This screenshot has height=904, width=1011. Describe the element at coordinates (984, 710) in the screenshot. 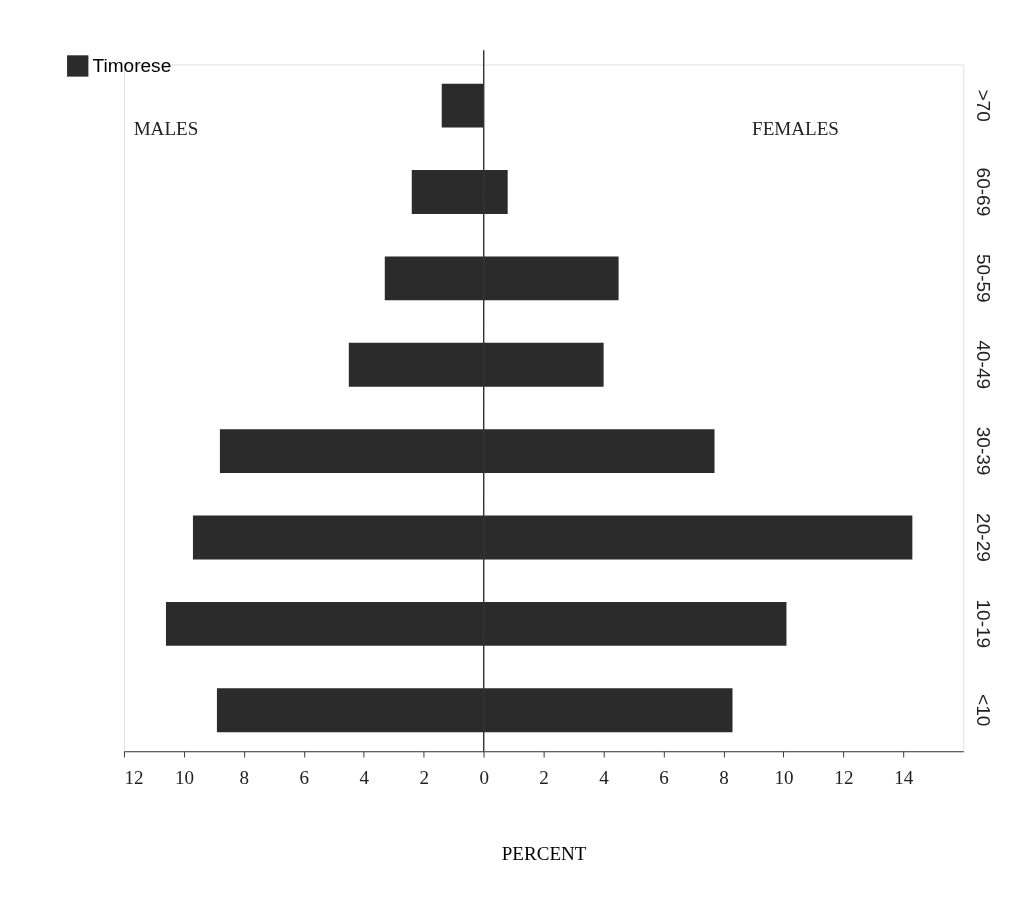

I see `y-tick-label: <10` at that location.